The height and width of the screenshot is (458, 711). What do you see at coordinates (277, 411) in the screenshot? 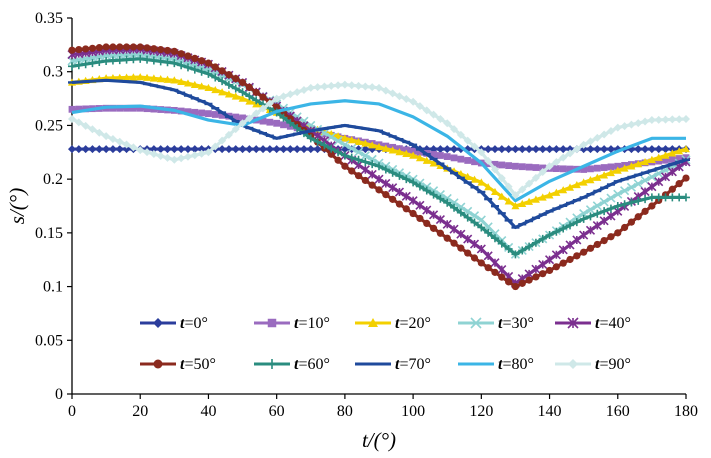
I see `x-tick-label: 60` at bounding box center [277, 411].